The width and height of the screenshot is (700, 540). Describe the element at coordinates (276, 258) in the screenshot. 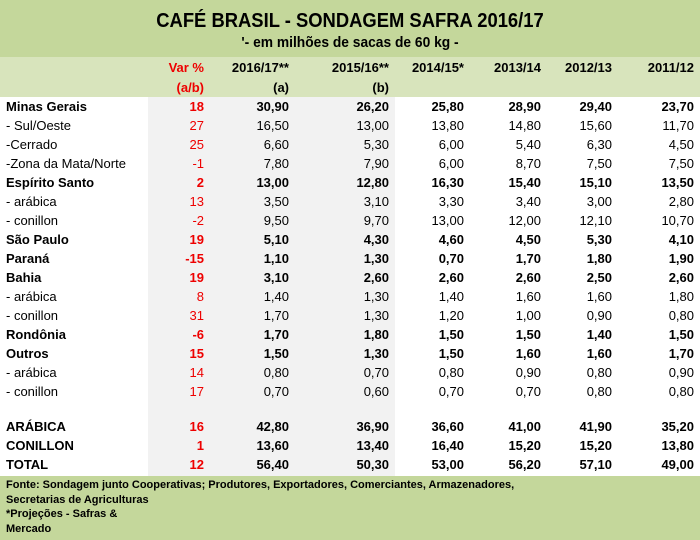

I see `value-cell: 1,10` at that location.